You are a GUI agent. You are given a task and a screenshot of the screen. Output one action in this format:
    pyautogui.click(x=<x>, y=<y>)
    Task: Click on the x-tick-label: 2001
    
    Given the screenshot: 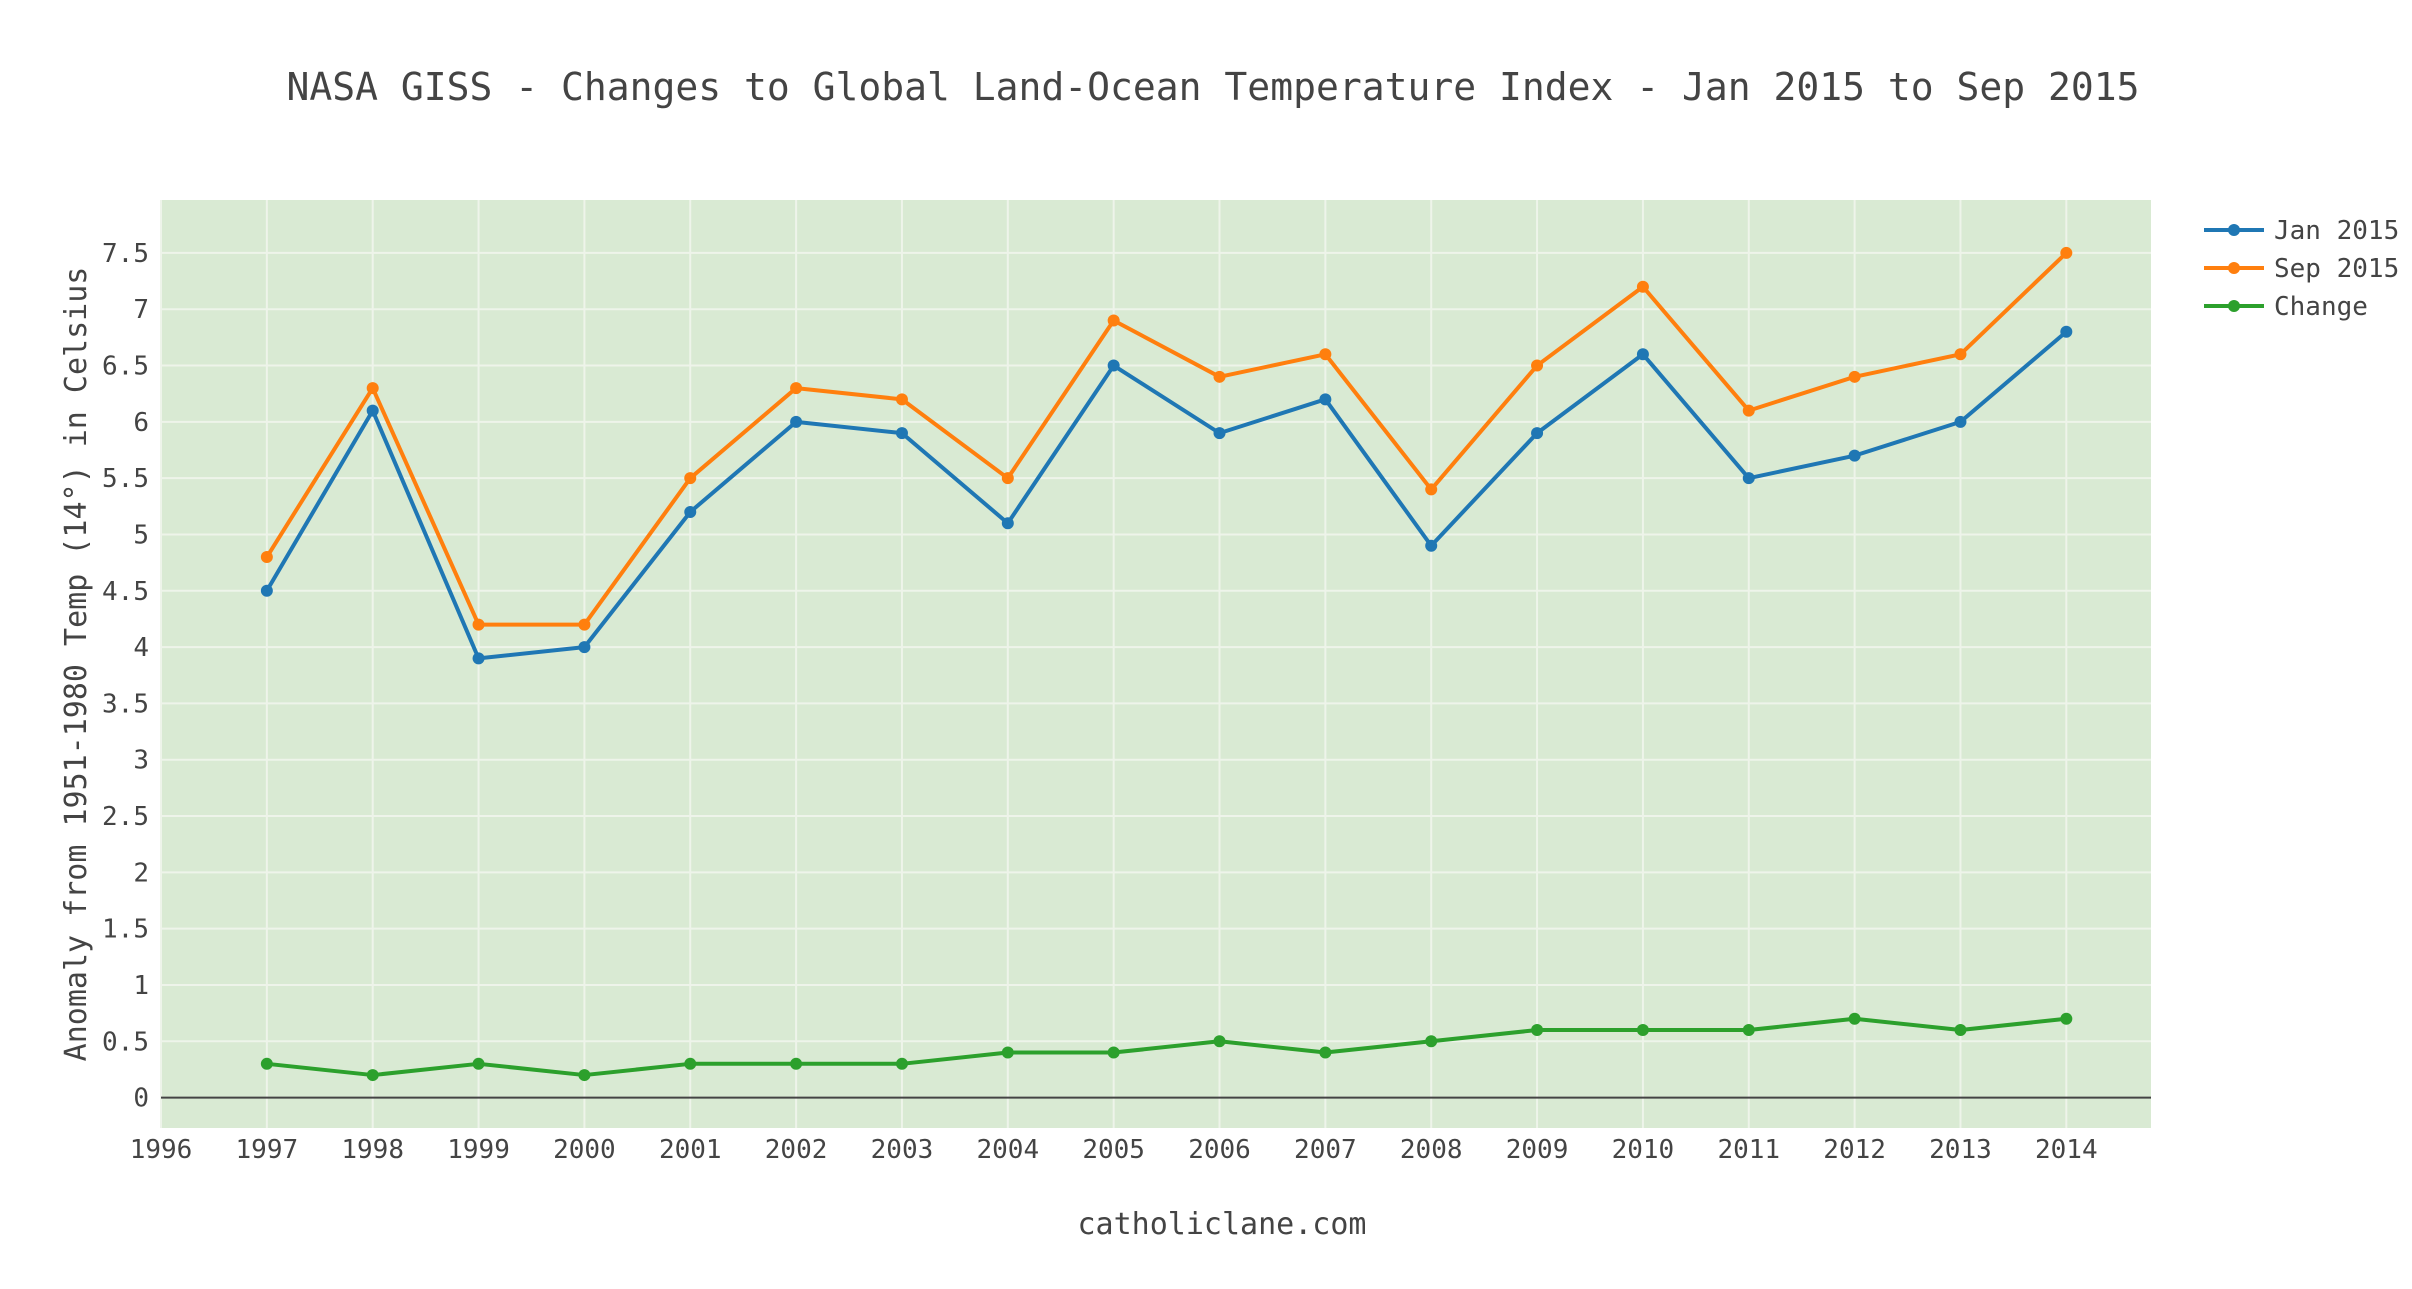 What is the action you would take?
    pyautogui.click(x=690, y=1150)
    